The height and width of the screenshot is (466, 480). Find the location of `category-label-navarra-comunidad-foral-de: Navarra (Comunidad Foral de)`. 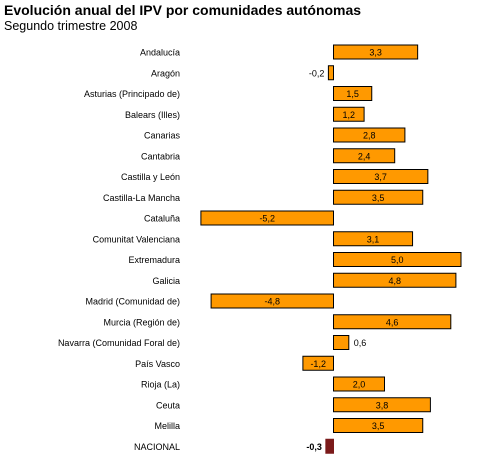

category-label-navarra-comunidad-foral-de: Navarra (Comunidad Foral de) is located at coordinates (119, 343).